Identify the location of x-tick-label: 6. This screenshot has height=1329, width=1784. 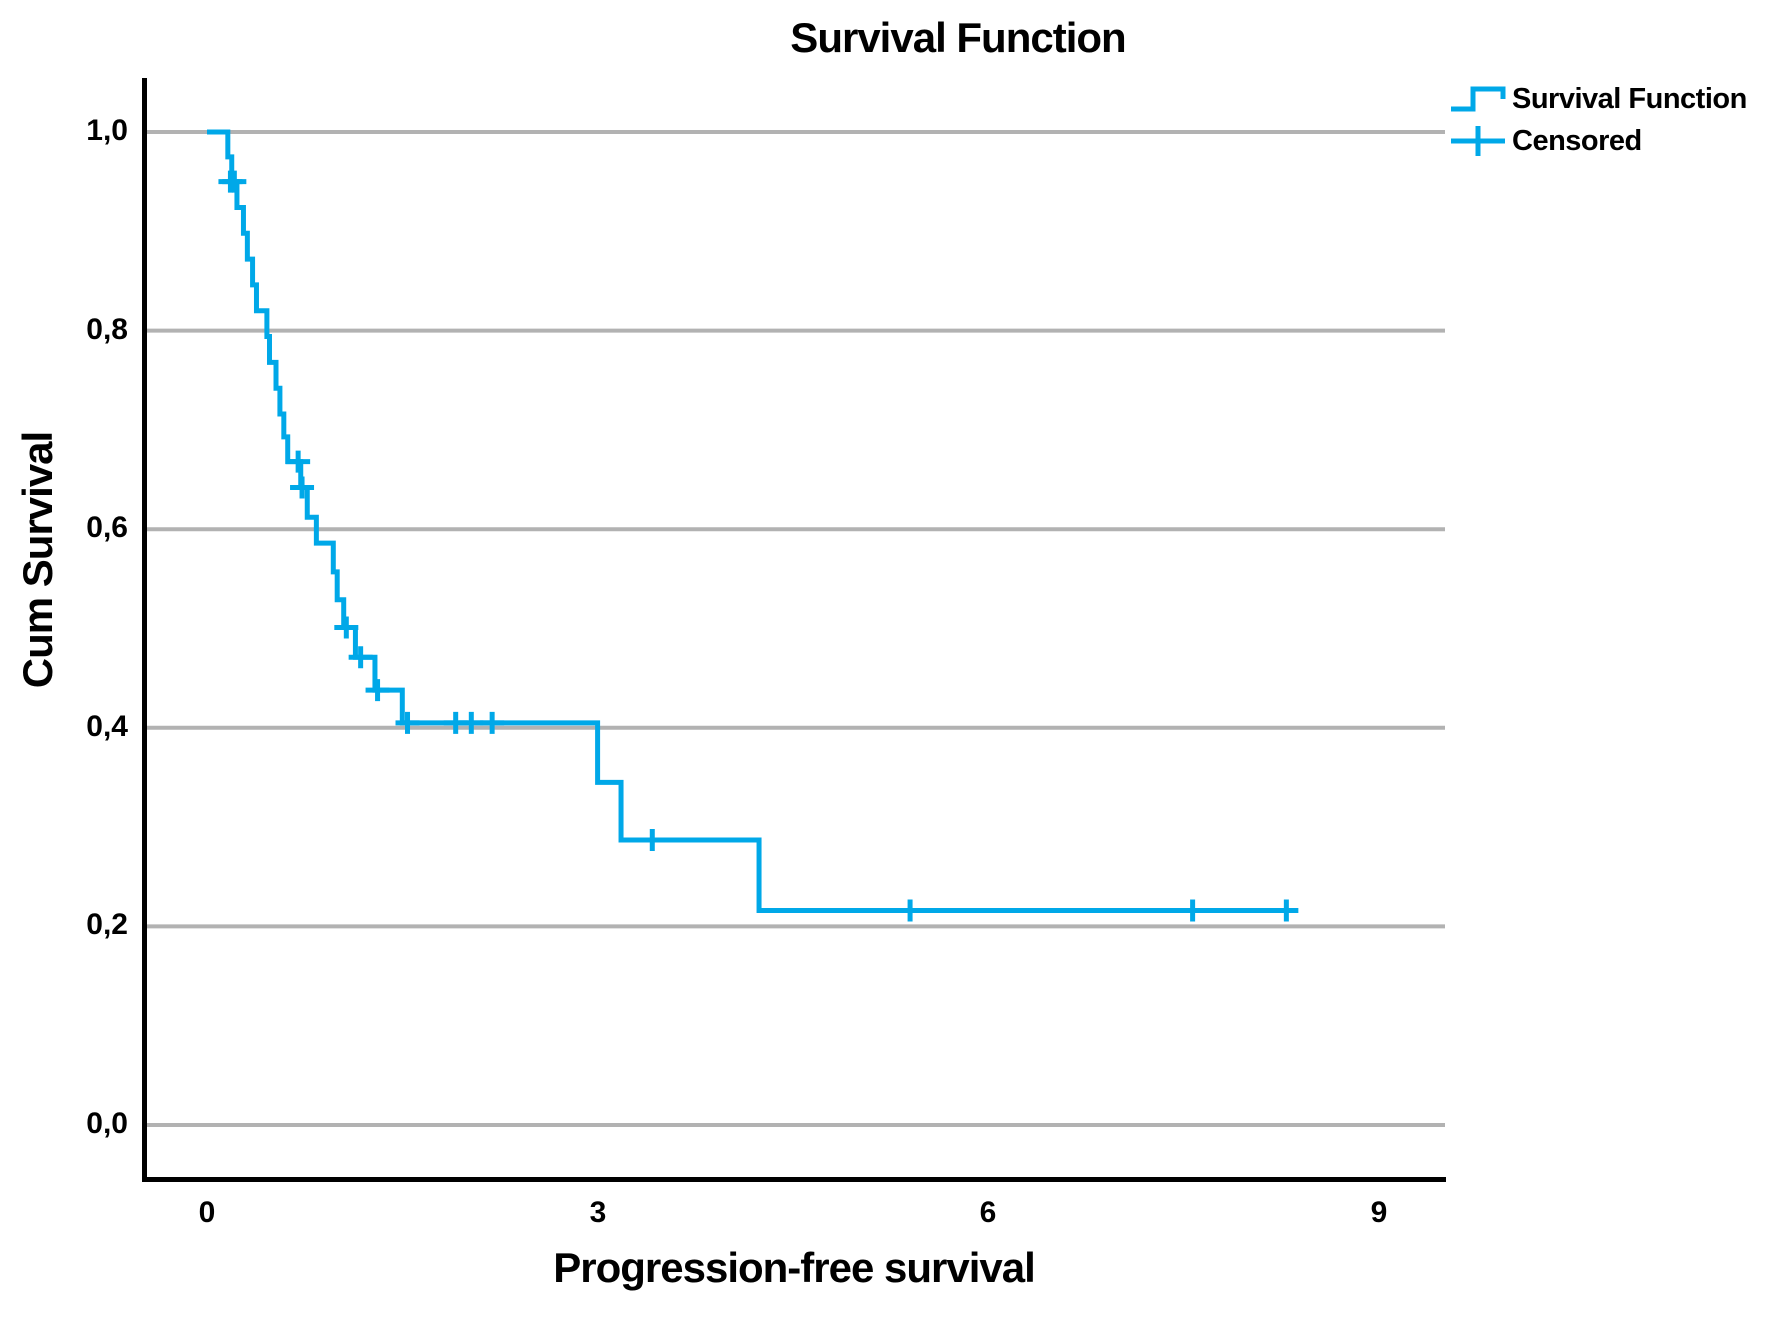
(988, 1212).